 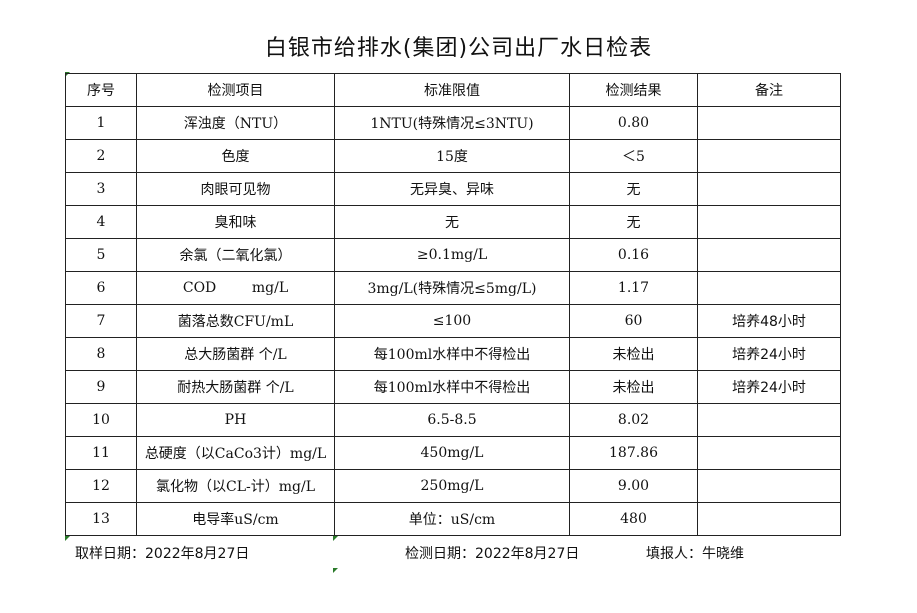 I want to click on standard-limit-cell: 无异臭、异味, so click(x=452, y=189).